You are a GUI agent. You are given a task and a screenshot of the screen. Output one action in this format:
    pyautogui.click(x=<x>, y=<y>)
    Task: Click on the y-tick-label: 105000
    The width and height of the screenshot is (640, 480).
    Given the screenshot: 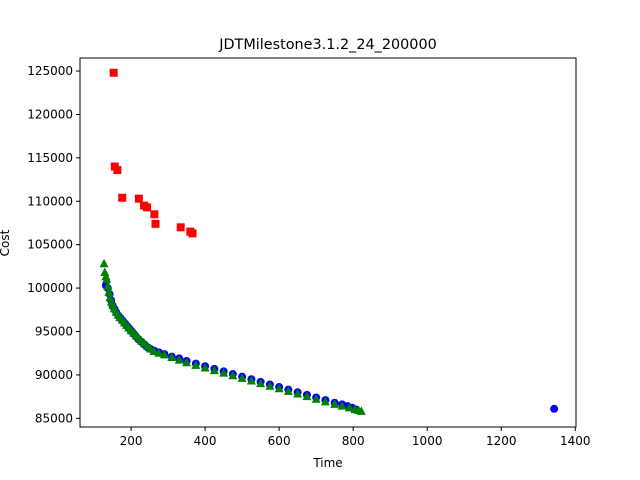 What is the action you would take?
    pyautogui.click(x=50, y=245)
    